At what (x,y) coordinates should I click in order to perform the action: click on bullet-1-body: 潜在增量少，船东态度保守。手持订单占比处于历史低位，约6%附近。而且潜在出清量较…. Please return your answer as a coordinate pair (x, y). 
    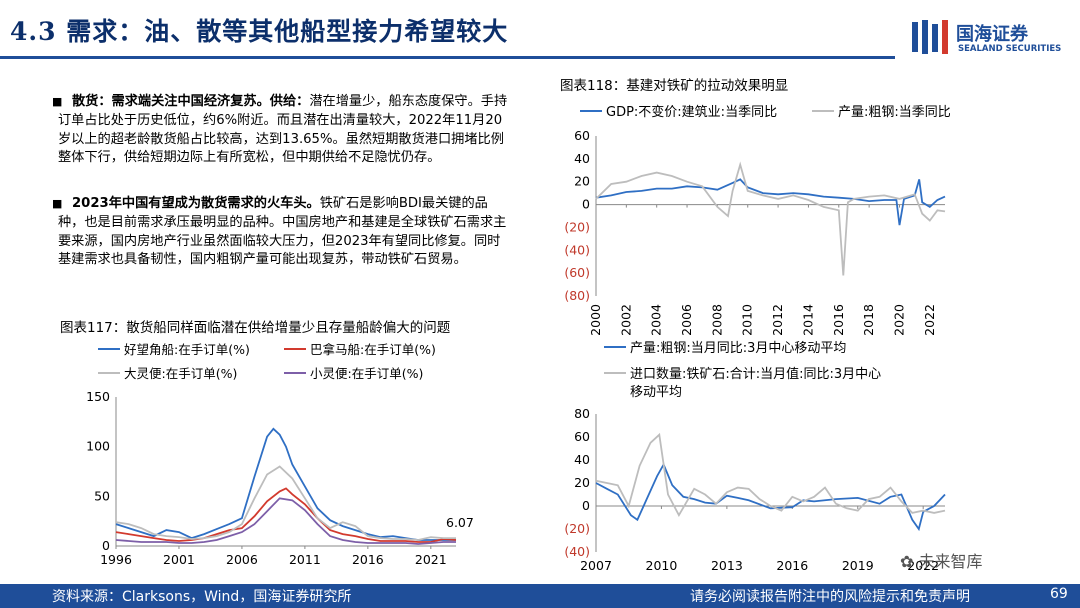
    Looking at the image, I should click on (283, 130).